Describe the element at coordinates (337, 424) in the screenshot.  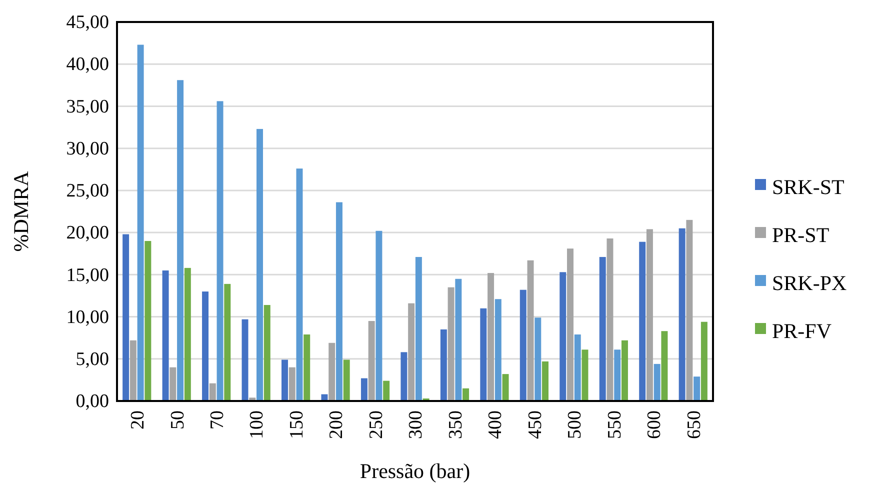
I see `x-tick-label: 200` at that location.